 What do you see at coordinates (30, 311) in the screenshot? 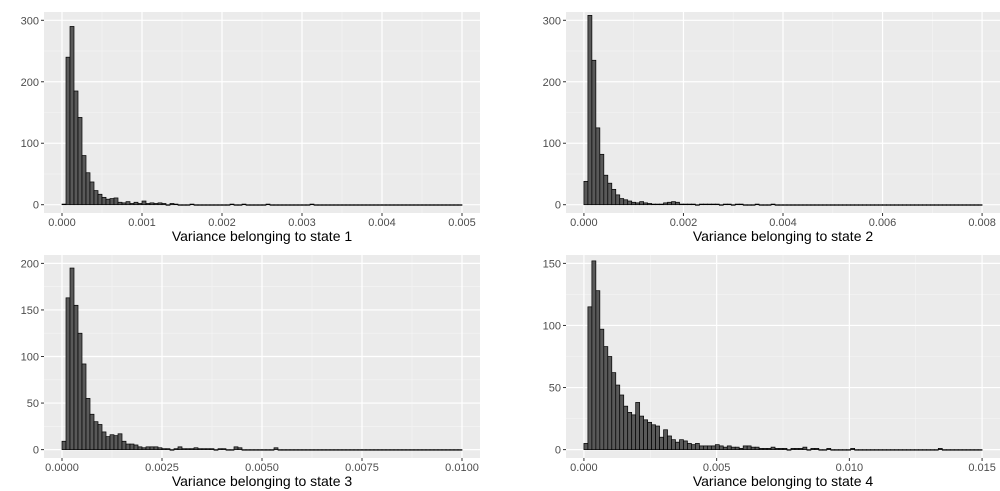
I see `y-tick-label: 150` at bounding box center [30, 311].